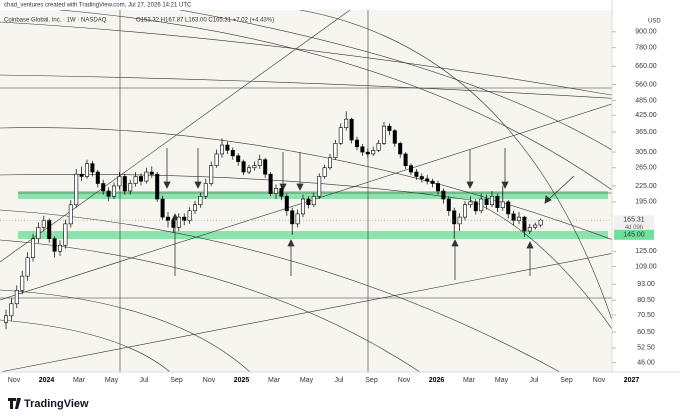 The height and width of the screenshot is (419, 680). What do you see at coordinates (242, 380) in the screenshot?
I see `x-tick-label: 2025` at bounding box center [242, 380].